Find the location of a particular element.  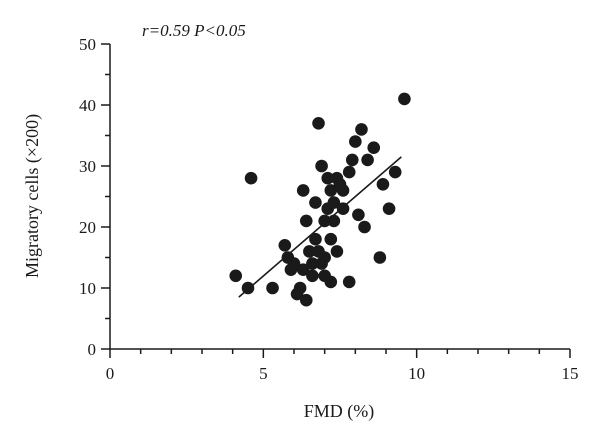

x-tick-label: 5 is located at coordinates (263, 373).